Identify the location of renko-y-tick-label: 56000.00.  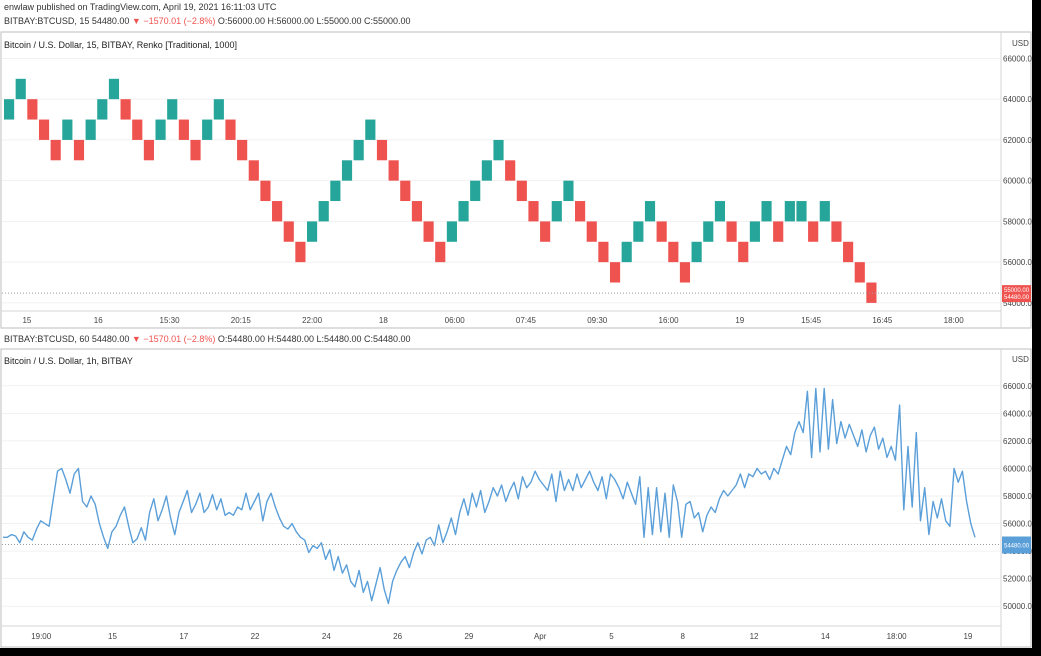
(1017, 262).